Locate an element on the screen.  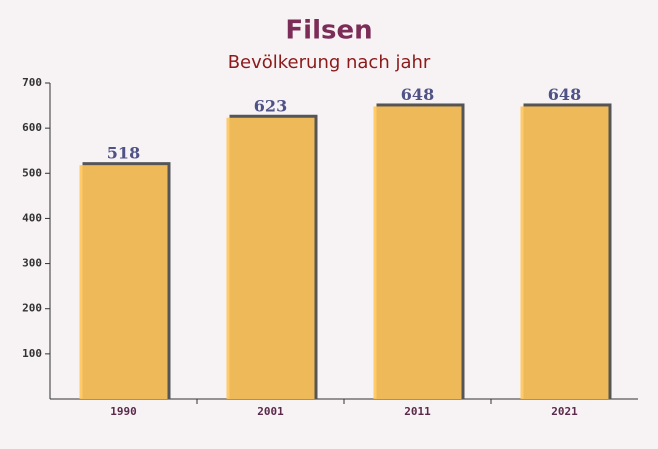
x-tick-label: 2011 is located at coordinates (417, 411).